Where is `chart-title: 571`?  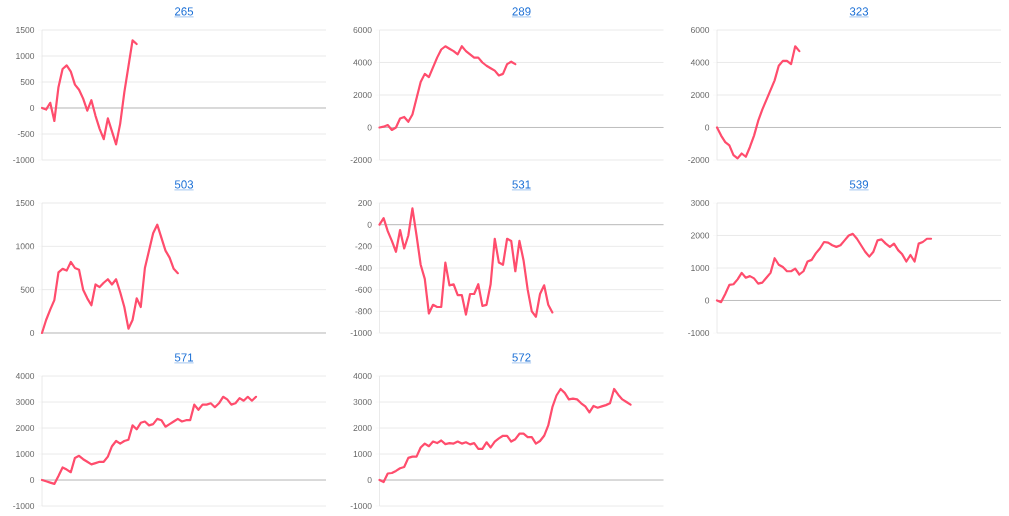 chart-title: 571 is located at coordinates (184, 357).